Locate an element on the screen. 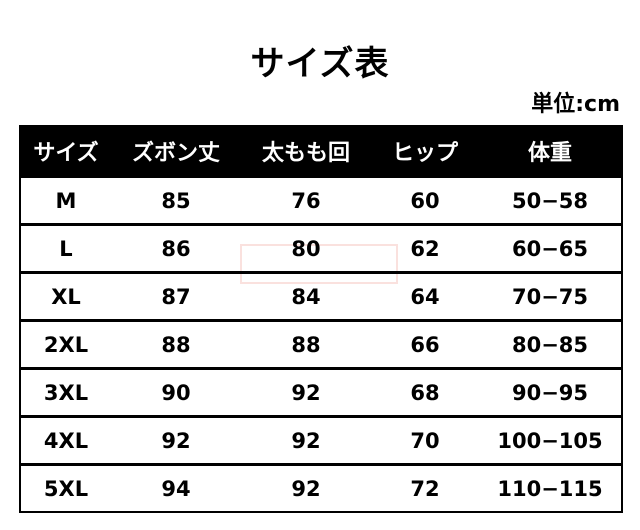 The image size is (640, 530). table-cell: 66 is located at coordinates (425, 344).